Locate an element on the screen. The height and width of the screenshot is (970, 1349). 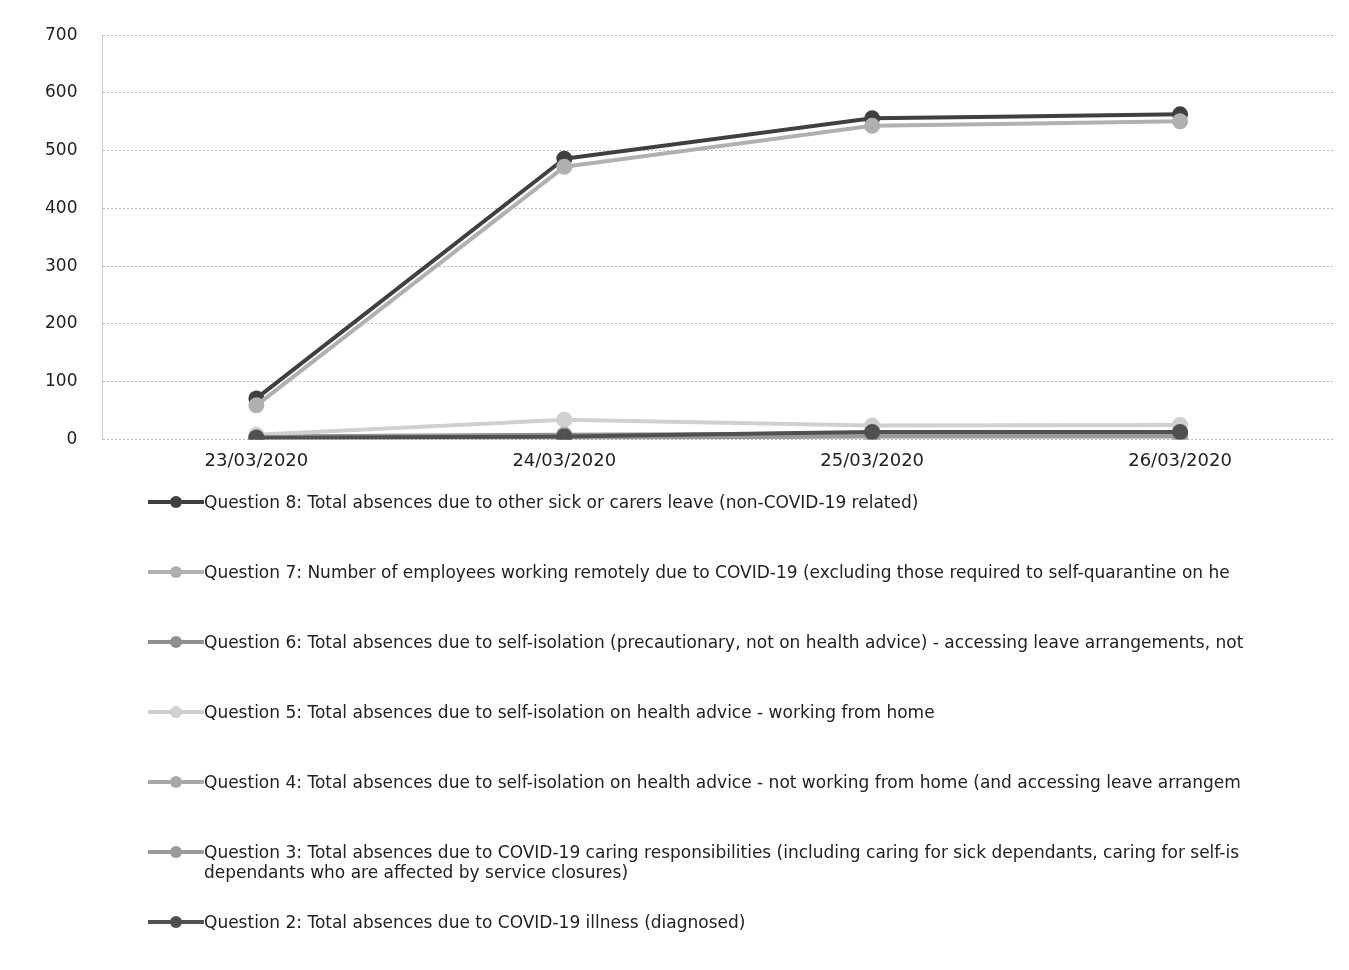
legend-label: Question 7: Number of employees working remotely due to COVID-19 (excluding those required to self-quarantine on he is located at coordinates (717, 572).